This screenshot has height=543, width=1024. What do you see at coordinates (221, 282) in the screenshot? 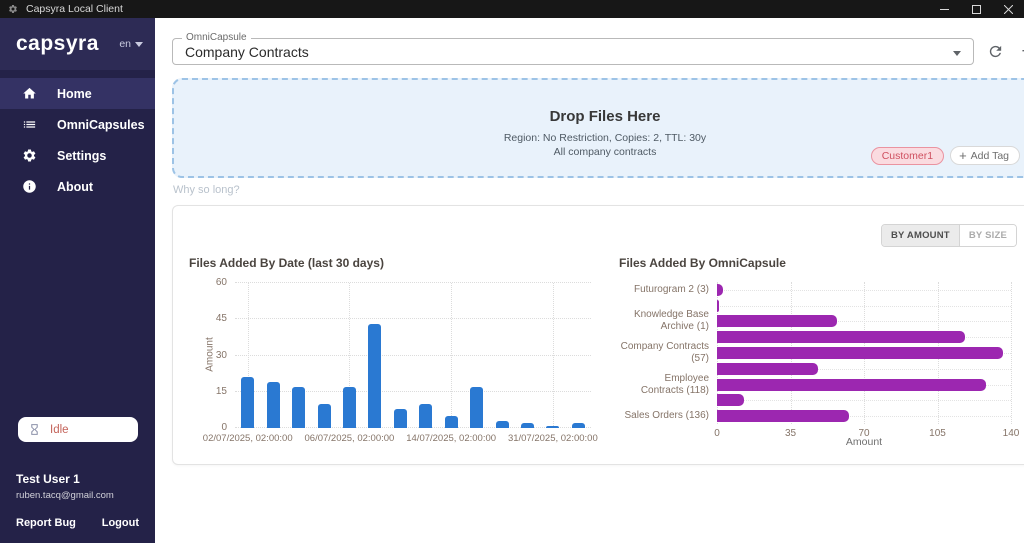
I see `y-tick-label: 60` at bounding box center [221, 282].